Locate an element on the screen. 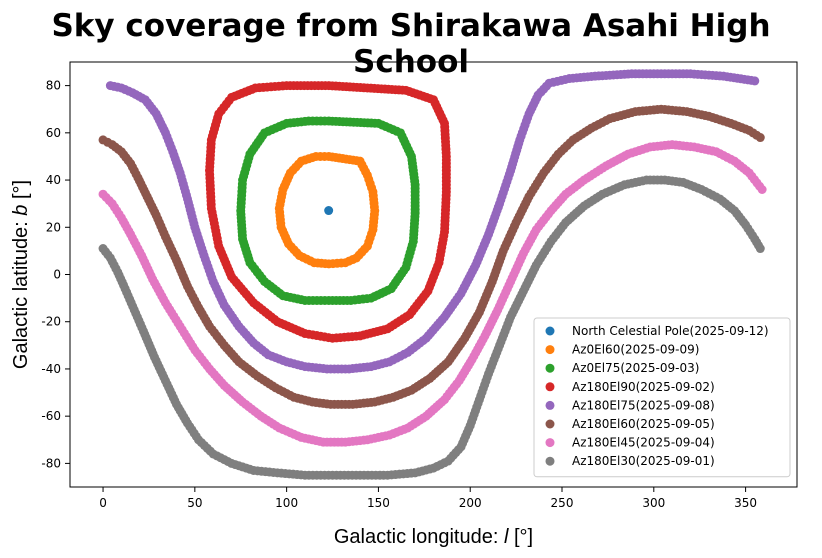 This screenshot has height=558, width=822. legend-entry: Az180El60(2025-09-05) is located at coordinates (643, 424).